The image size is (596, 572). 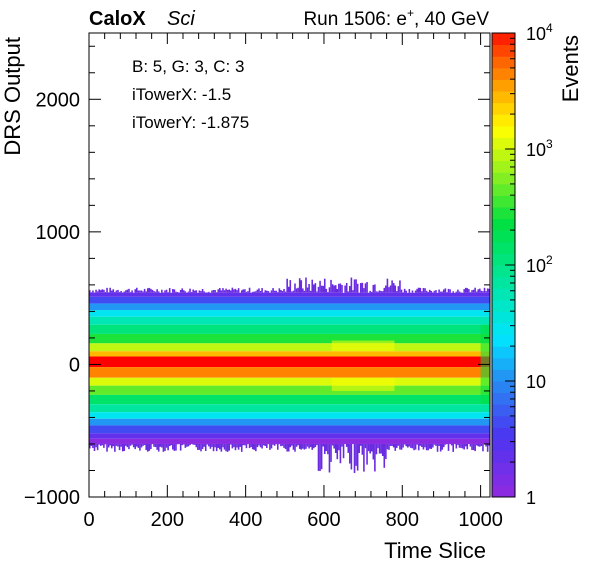 I want to click on colorbar-tick-label: 10³, so click(x=539, y=148).